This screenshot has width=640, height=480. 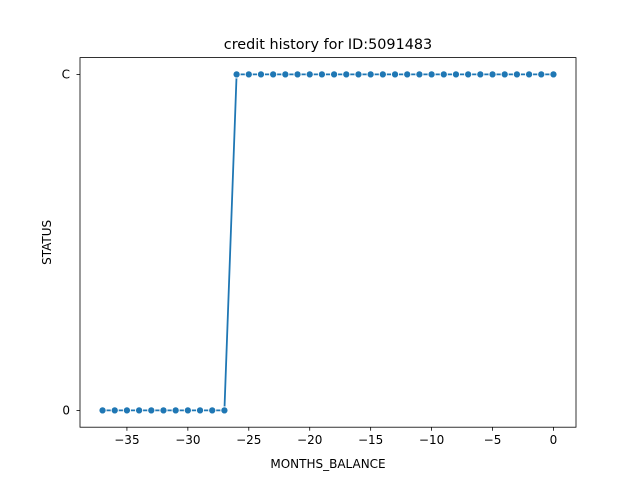 What do you see at coordinates (248, 440) in the screenshot?
I see `x-tick-label: −25` at bounding box center [248, 440].